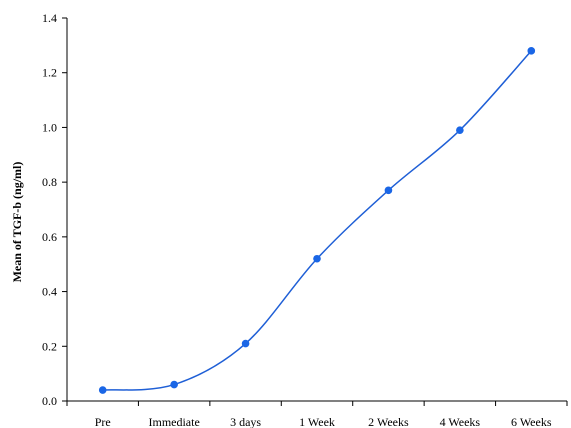  I want to click on y-tick-label: 1.0, so click(49, 127).